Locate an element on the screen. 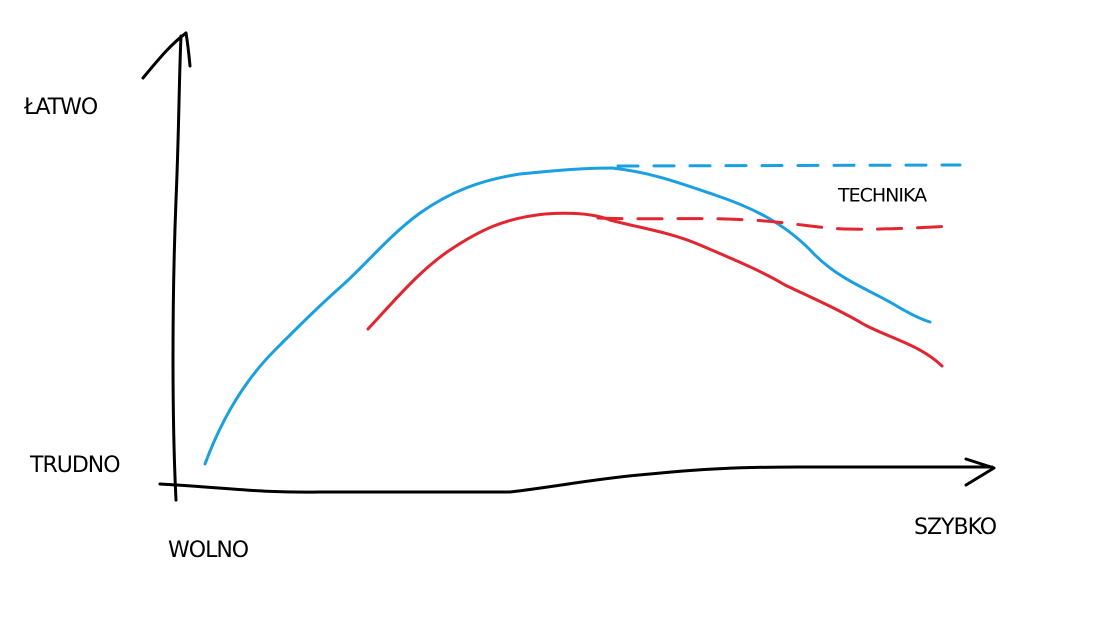  x-left-label: WOLNO is located at coordinates (208, 550).